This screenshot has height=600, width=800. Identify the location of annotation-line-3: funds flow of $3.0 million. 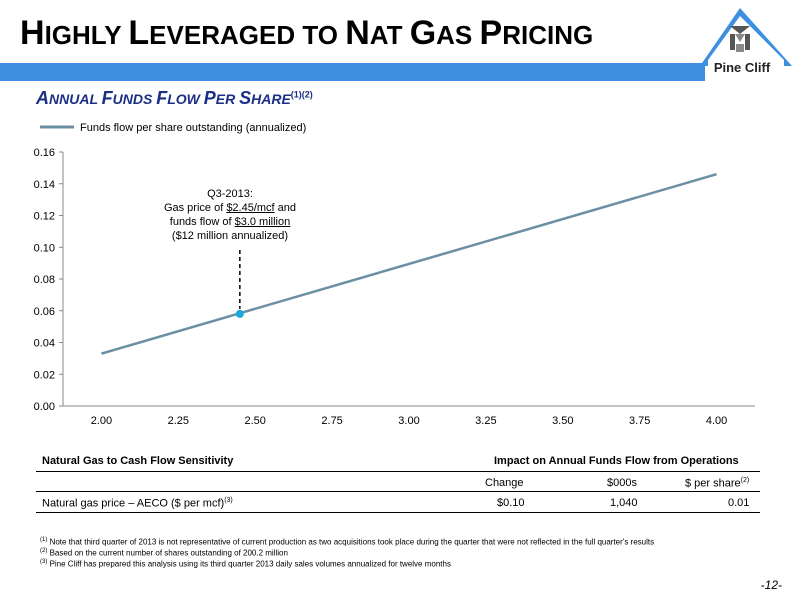
(230, 222).